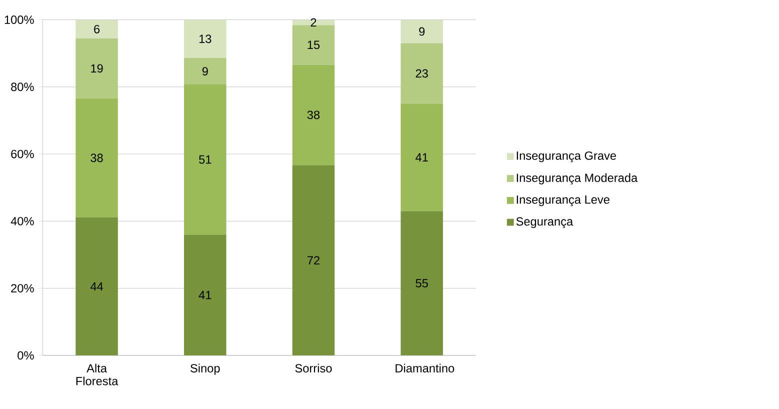  I want to click on annotation: 23, so click(422, 73).